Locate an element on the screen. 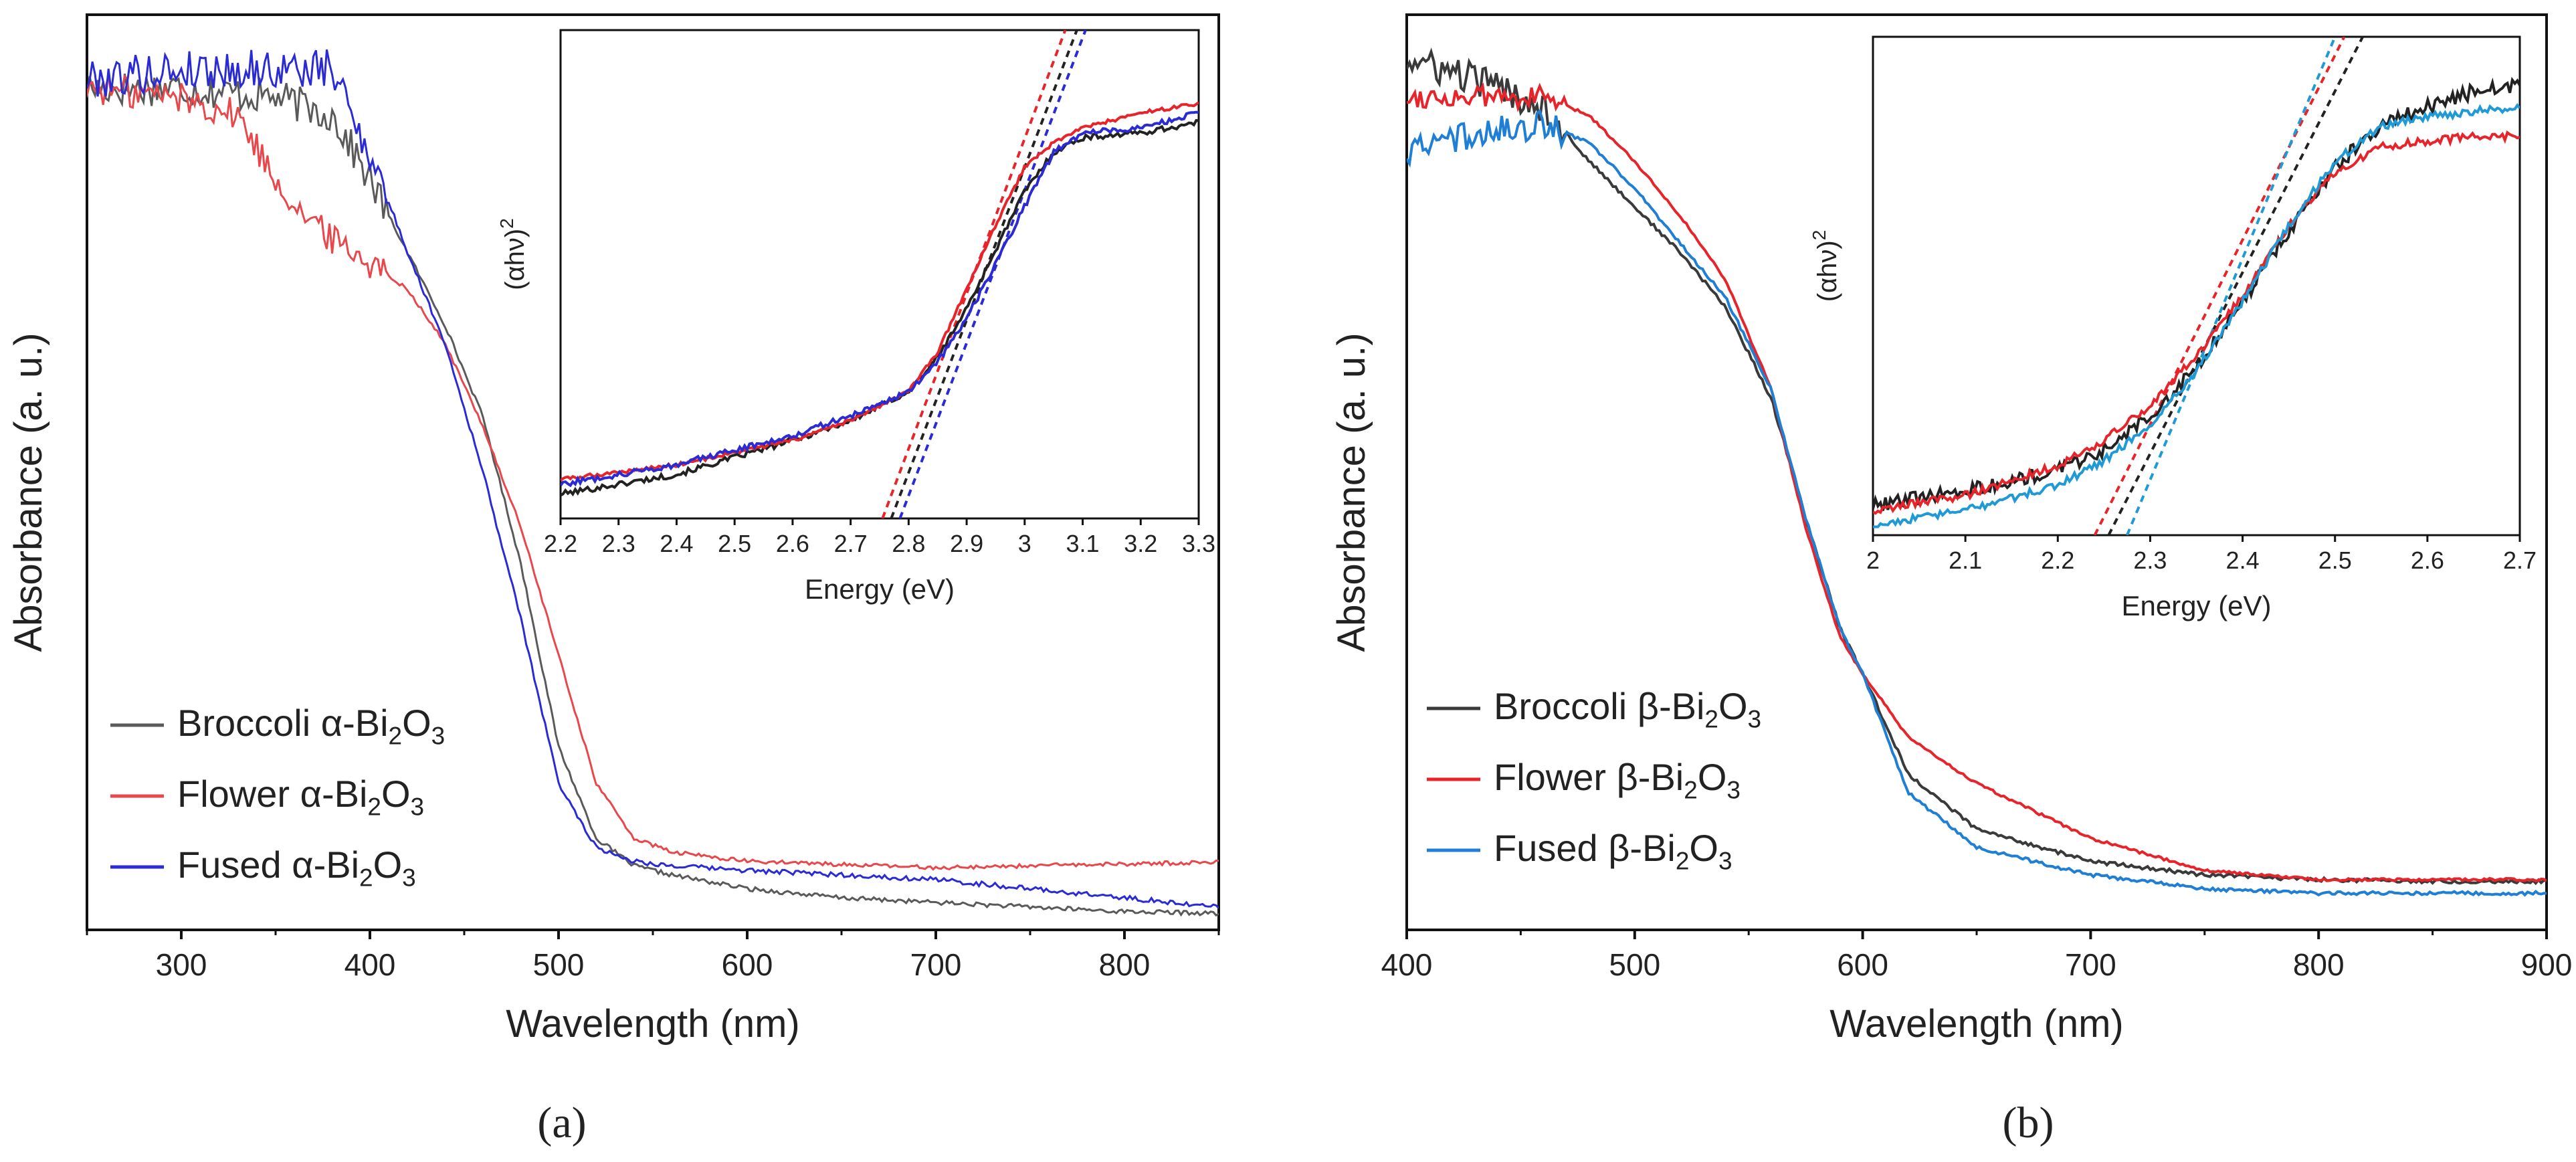  inset-x-tick-label-a: 3 is located at coordinates (1024, 543).